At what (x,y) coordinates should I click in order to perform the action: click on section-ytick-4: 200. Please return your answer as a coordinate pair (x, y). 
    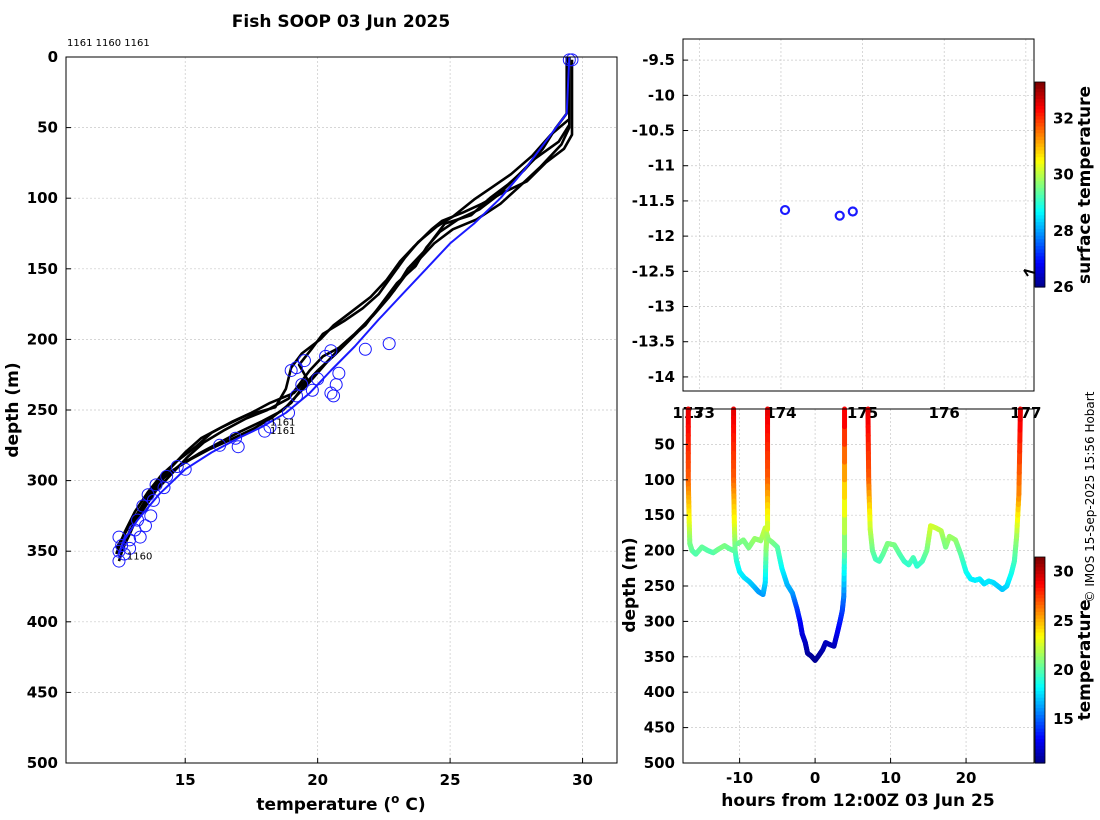
    Looking at the image, I should click on (659, 551).